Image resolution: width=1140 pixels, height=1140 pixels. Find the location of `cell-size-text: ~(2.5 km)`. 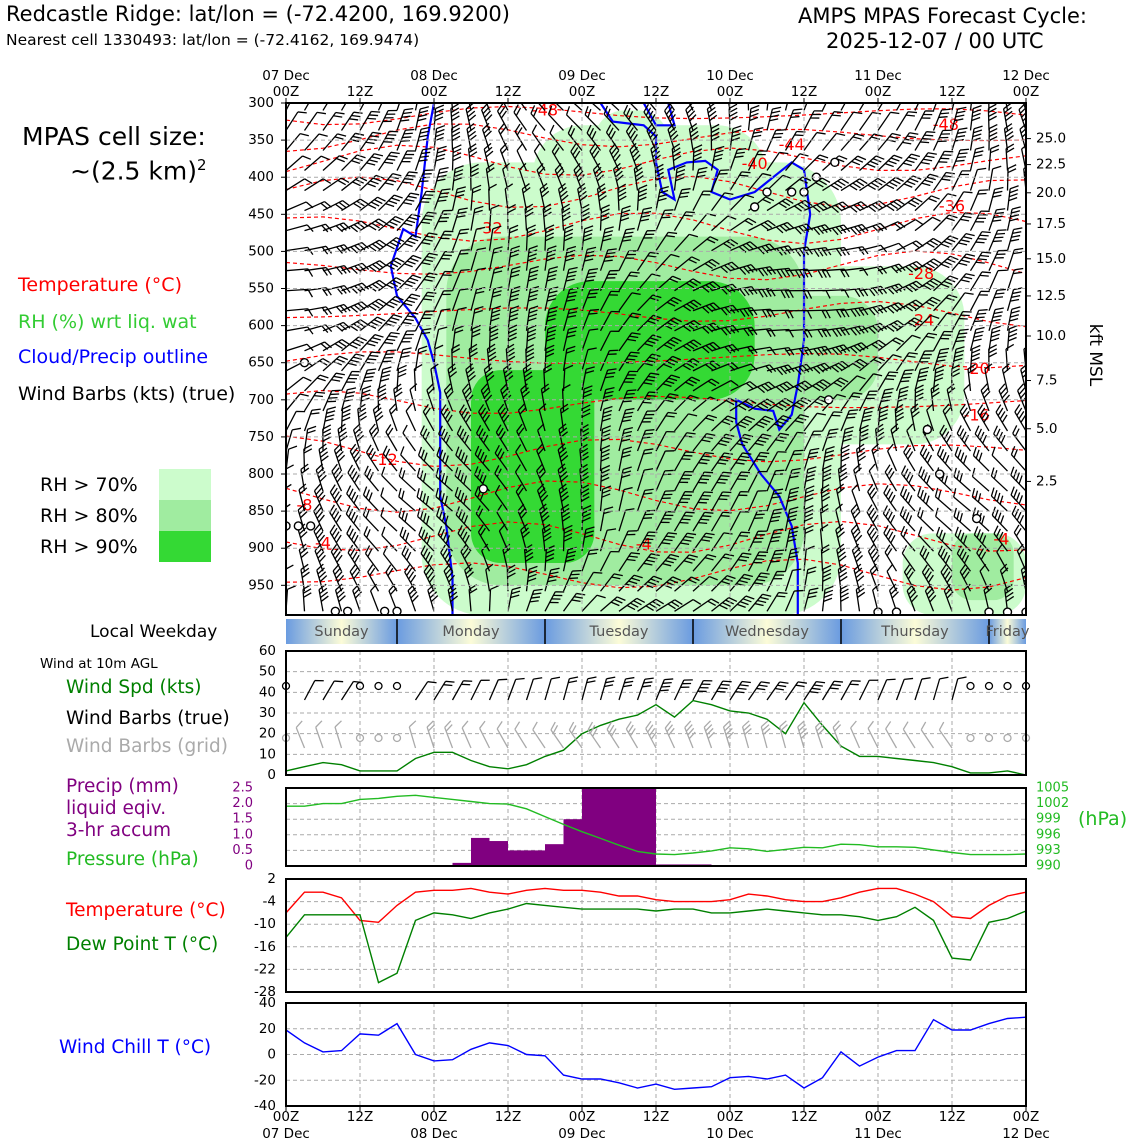

cell-size-text: ~(2.5 km) is located at coordinates (133, 171).